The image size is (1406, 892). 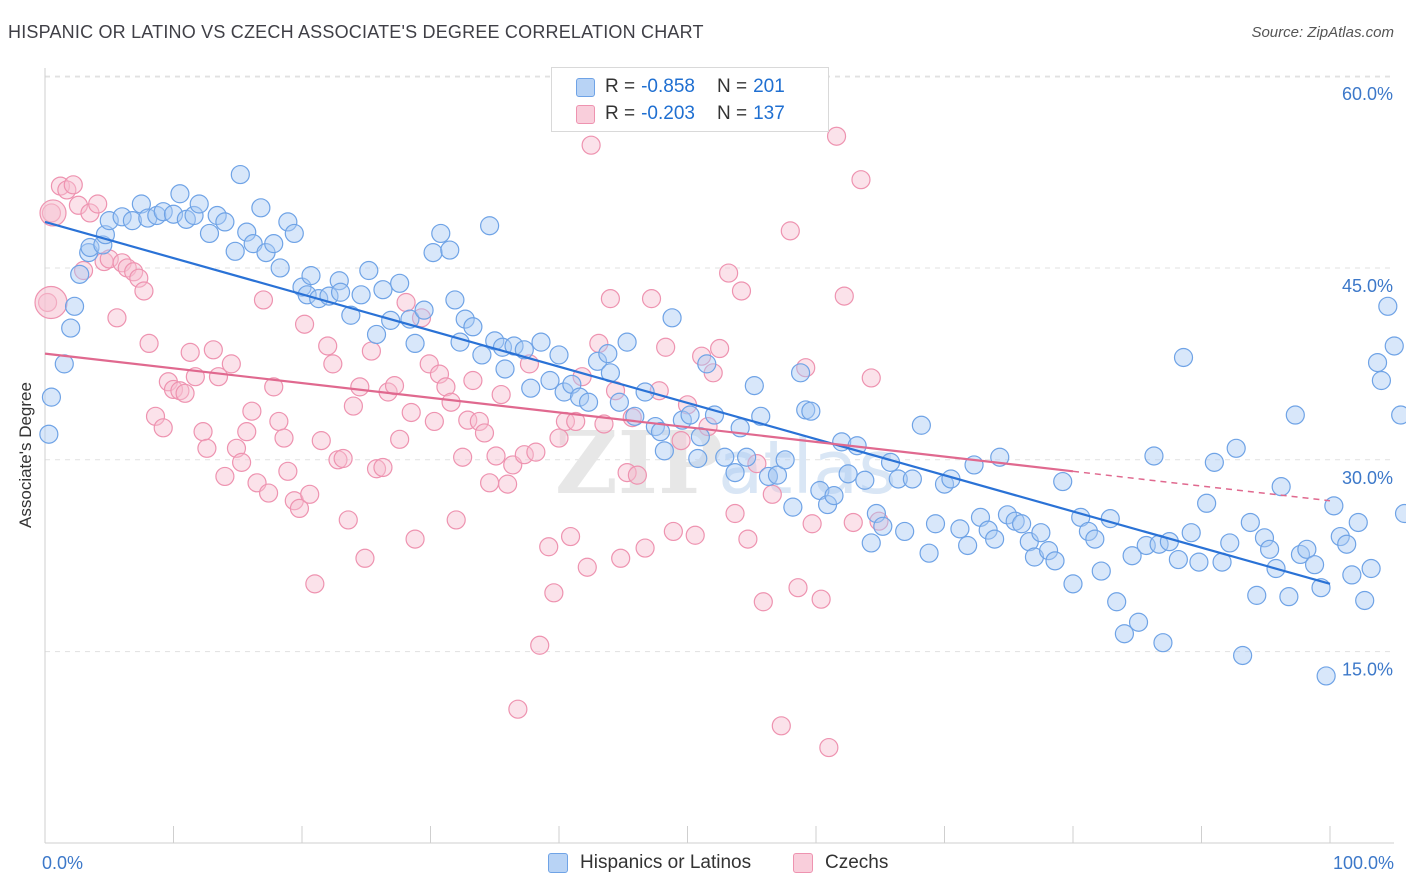 I want to click on y-tick-label: 60.0%, so click(x=1367, y=94).